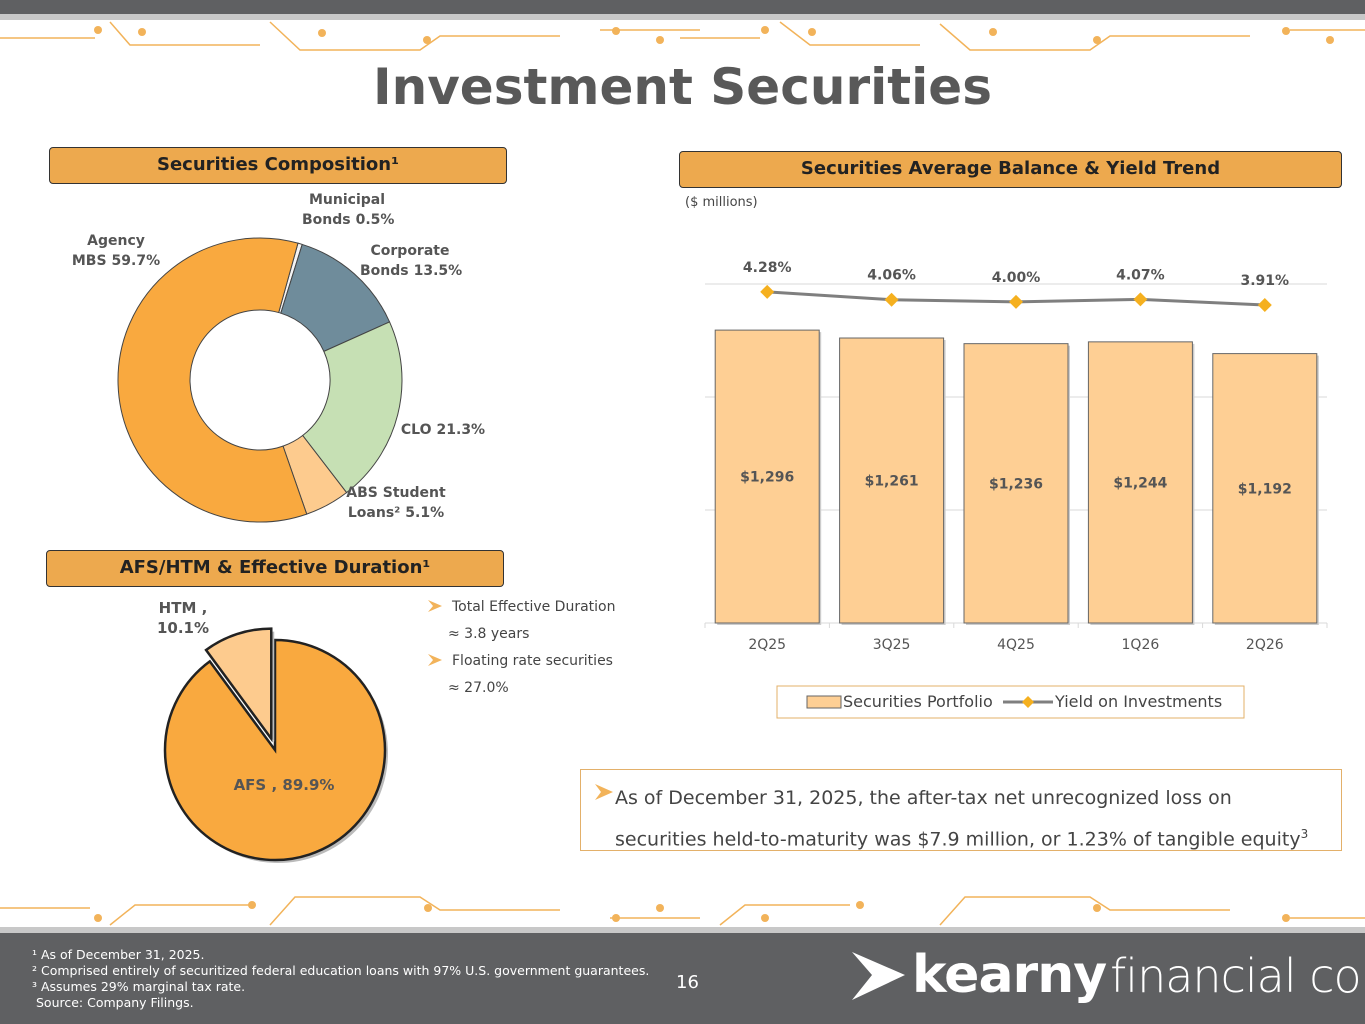 This screenshot has height=1024, width=1365. Describe the element at coordinates (892, 645) in the screenshot. I see `x-tick-label: 3Q25` at that location.